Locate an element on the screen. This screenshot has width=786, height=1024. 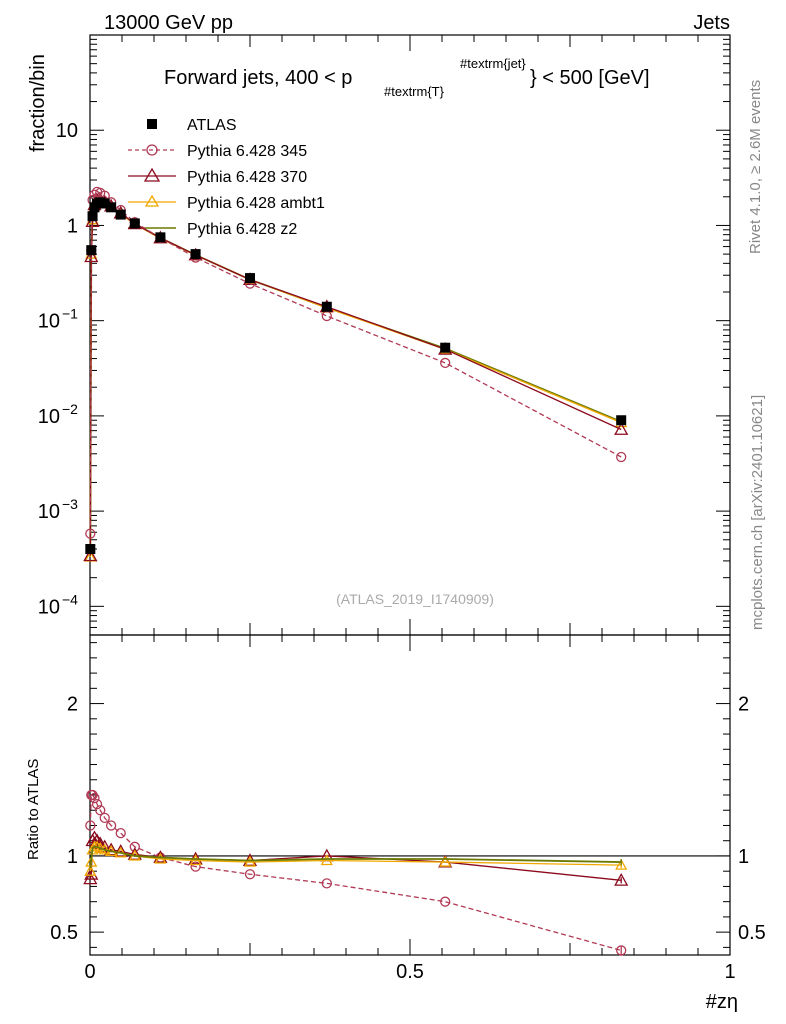
legend-p345: Pythia 6.428 345 is located at coordinates (217, 151).